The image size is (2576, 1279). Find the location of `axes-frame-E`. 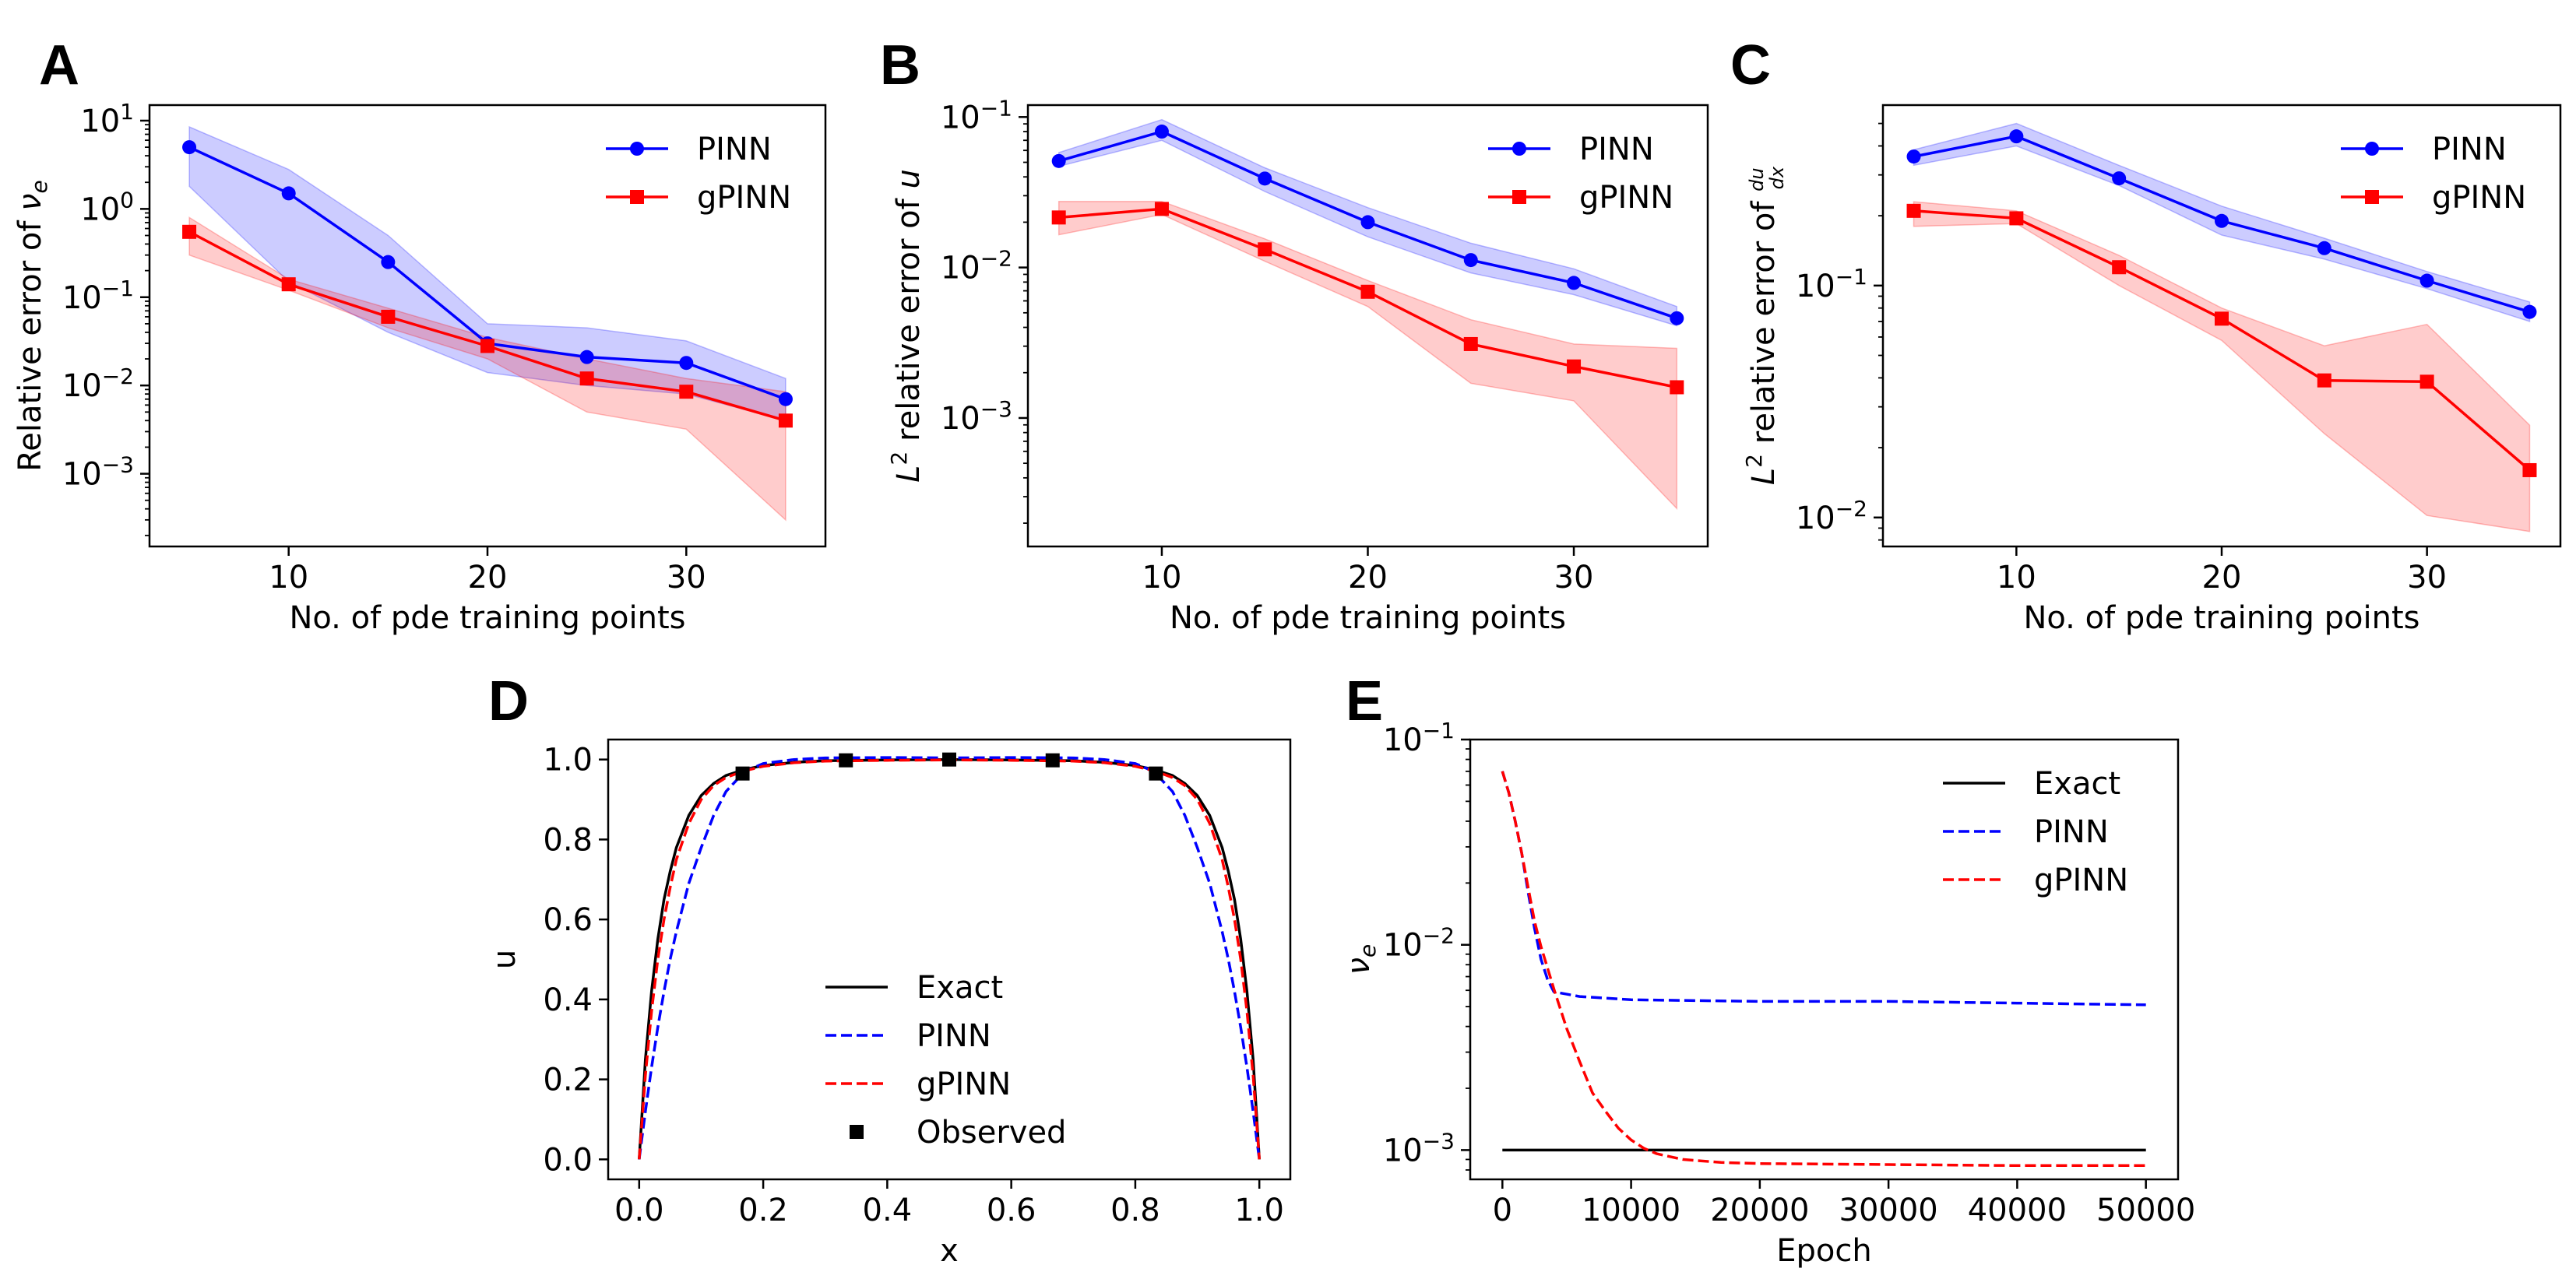

axes-frame-E is located at coordinates (1824, 960).